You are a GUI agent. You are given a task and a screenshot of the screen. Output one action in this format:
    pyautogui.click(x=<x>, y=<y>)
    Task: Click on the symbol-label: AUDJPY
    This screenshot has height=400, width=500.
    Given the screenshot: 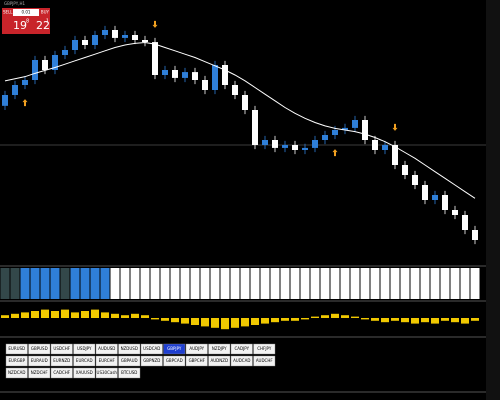 What is the action you would take?
    pyautogui.click(x=196, y=348)
    